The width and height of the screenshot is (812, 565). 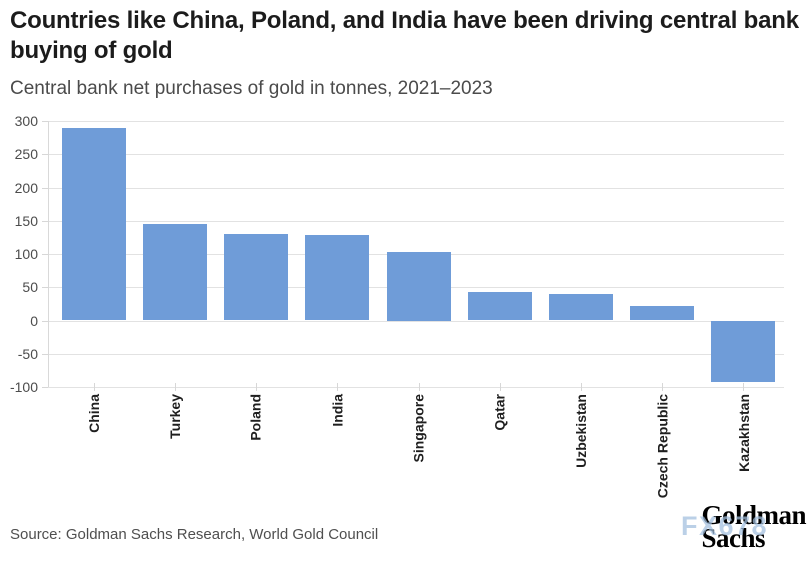 What do you see at coordinates (256, 277) in the screenshot?
I see `bar-poland` at bounding box center [256, 277].